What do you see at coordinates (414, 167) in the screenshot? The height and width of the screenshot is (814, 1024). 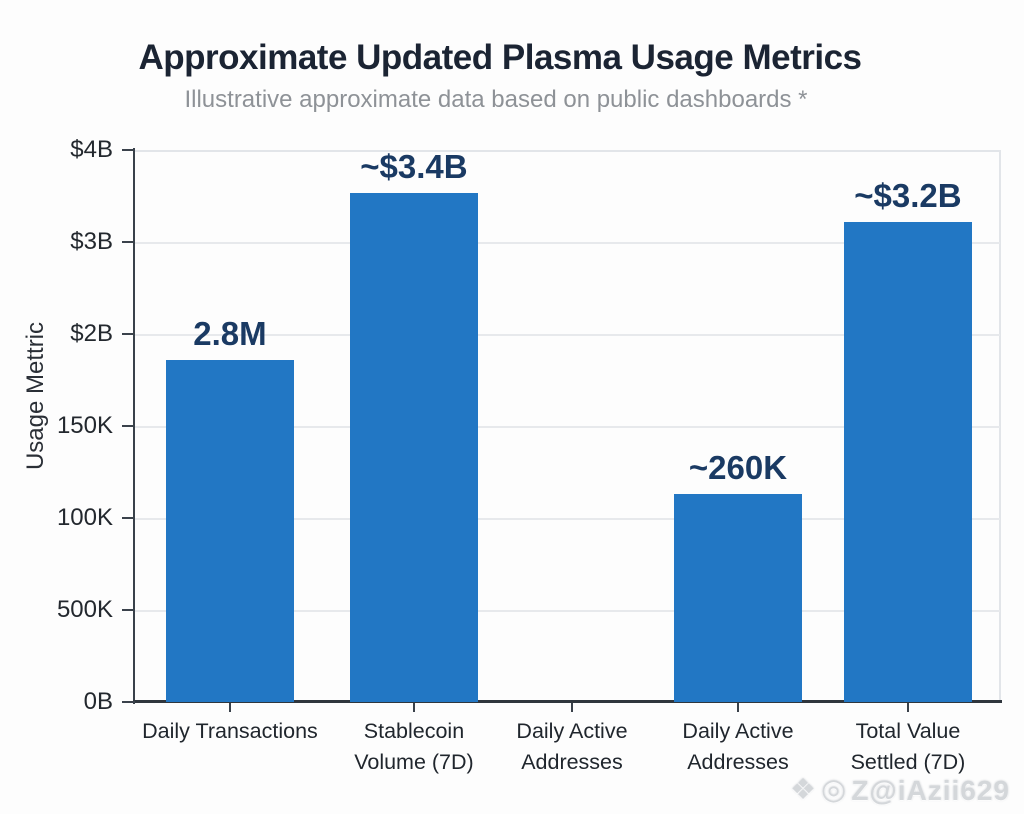 I see `bar-value-label: ~$3.4B` at bounding box center [414, 167].